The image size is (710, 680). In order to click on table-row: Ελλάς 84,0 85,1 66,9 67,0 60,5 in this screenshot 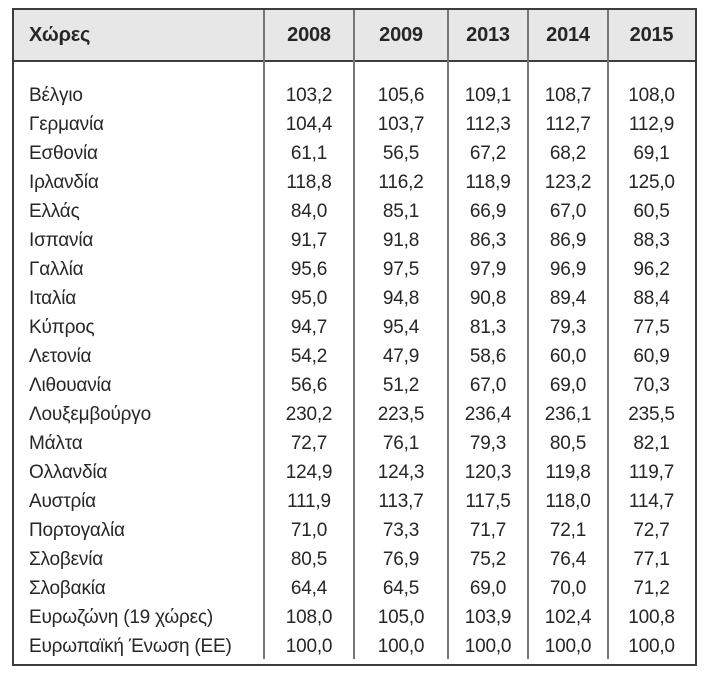, I will do `click(354, 211)`.